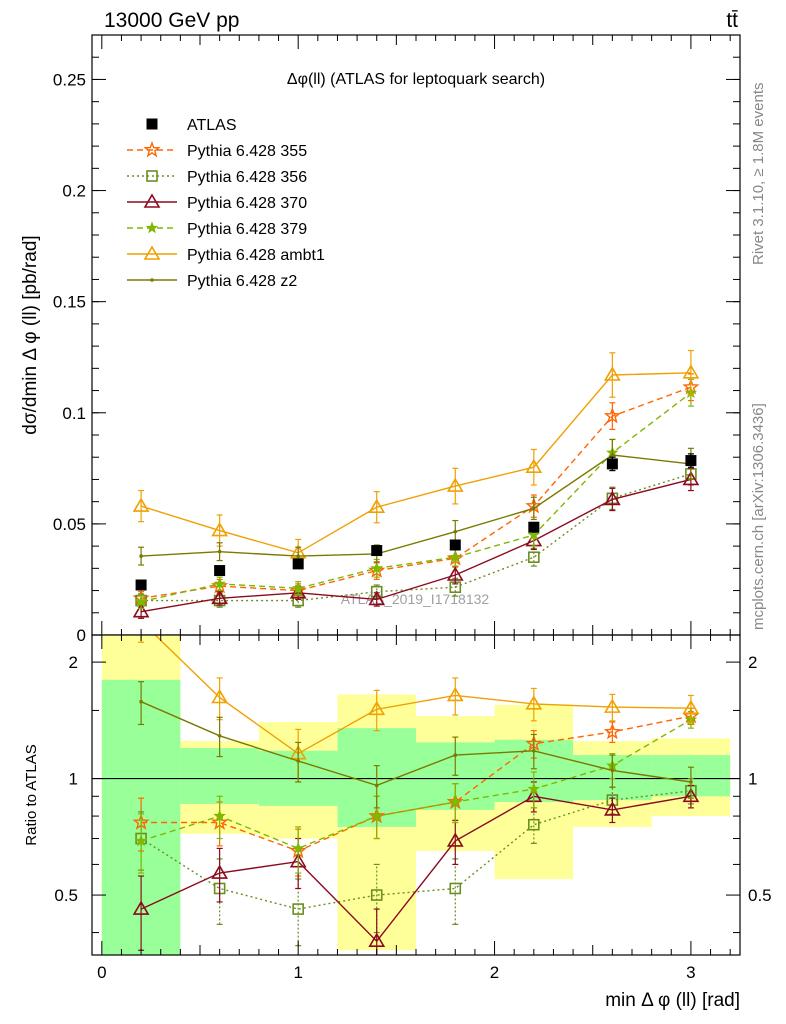  Describe the element at coordinates (30, 334) in the screenshot. I see `y-axis-label: dσ/dmin Δ φ (ll) [pb/rad]` at that location.